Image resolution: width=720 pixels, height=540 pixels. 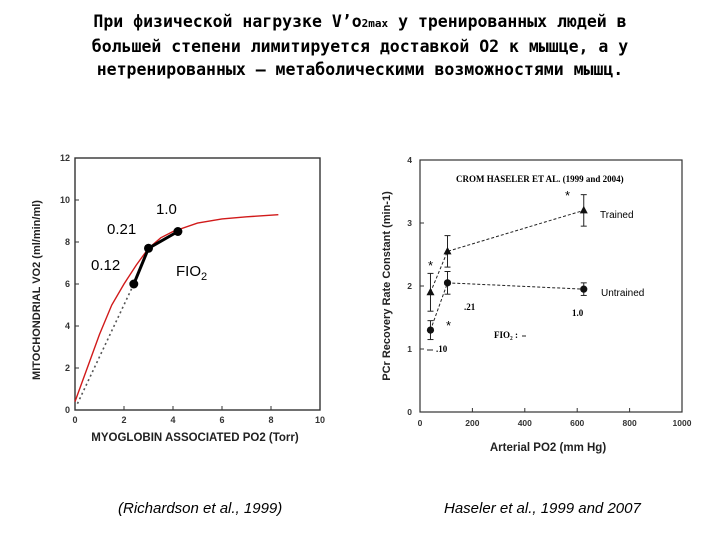 I want to click on left-y-tick-label: 0, so click(x=67, y=410).